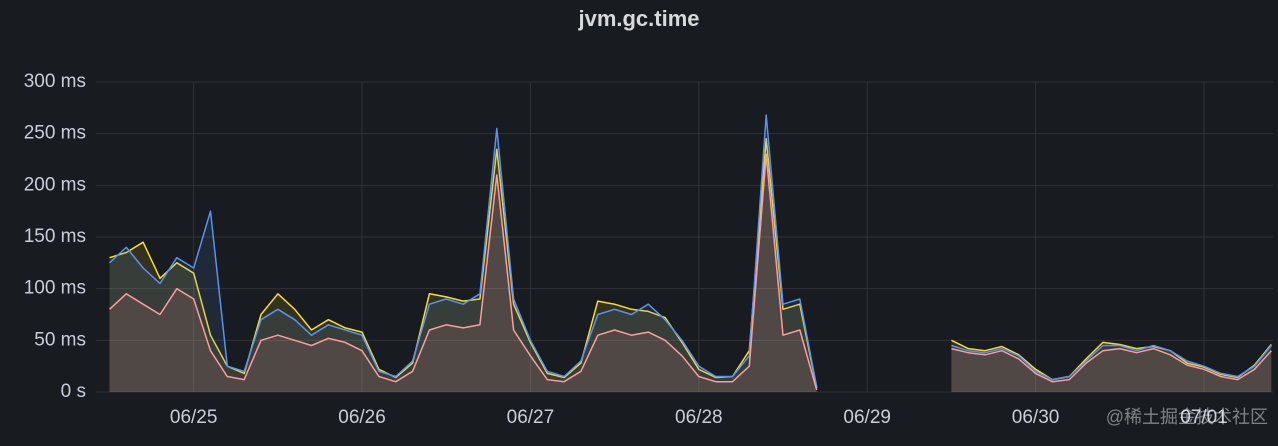 The height and width of the screenshot is (446, 1278). What do you see at coordinates (55, 133) in the screenshot?
I see `y-tick-label: 250 ms` at bounding box center [55, 133].